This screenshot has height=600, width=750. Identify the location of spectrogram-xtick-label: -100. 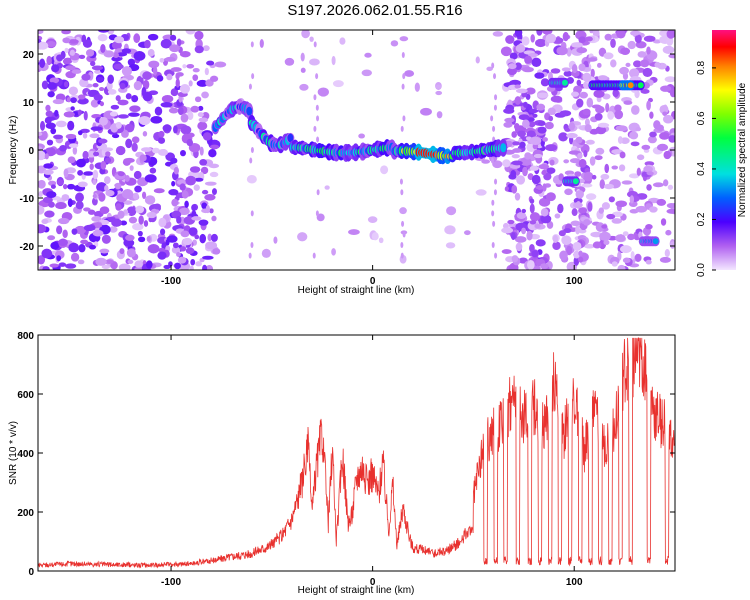
(171, 281).